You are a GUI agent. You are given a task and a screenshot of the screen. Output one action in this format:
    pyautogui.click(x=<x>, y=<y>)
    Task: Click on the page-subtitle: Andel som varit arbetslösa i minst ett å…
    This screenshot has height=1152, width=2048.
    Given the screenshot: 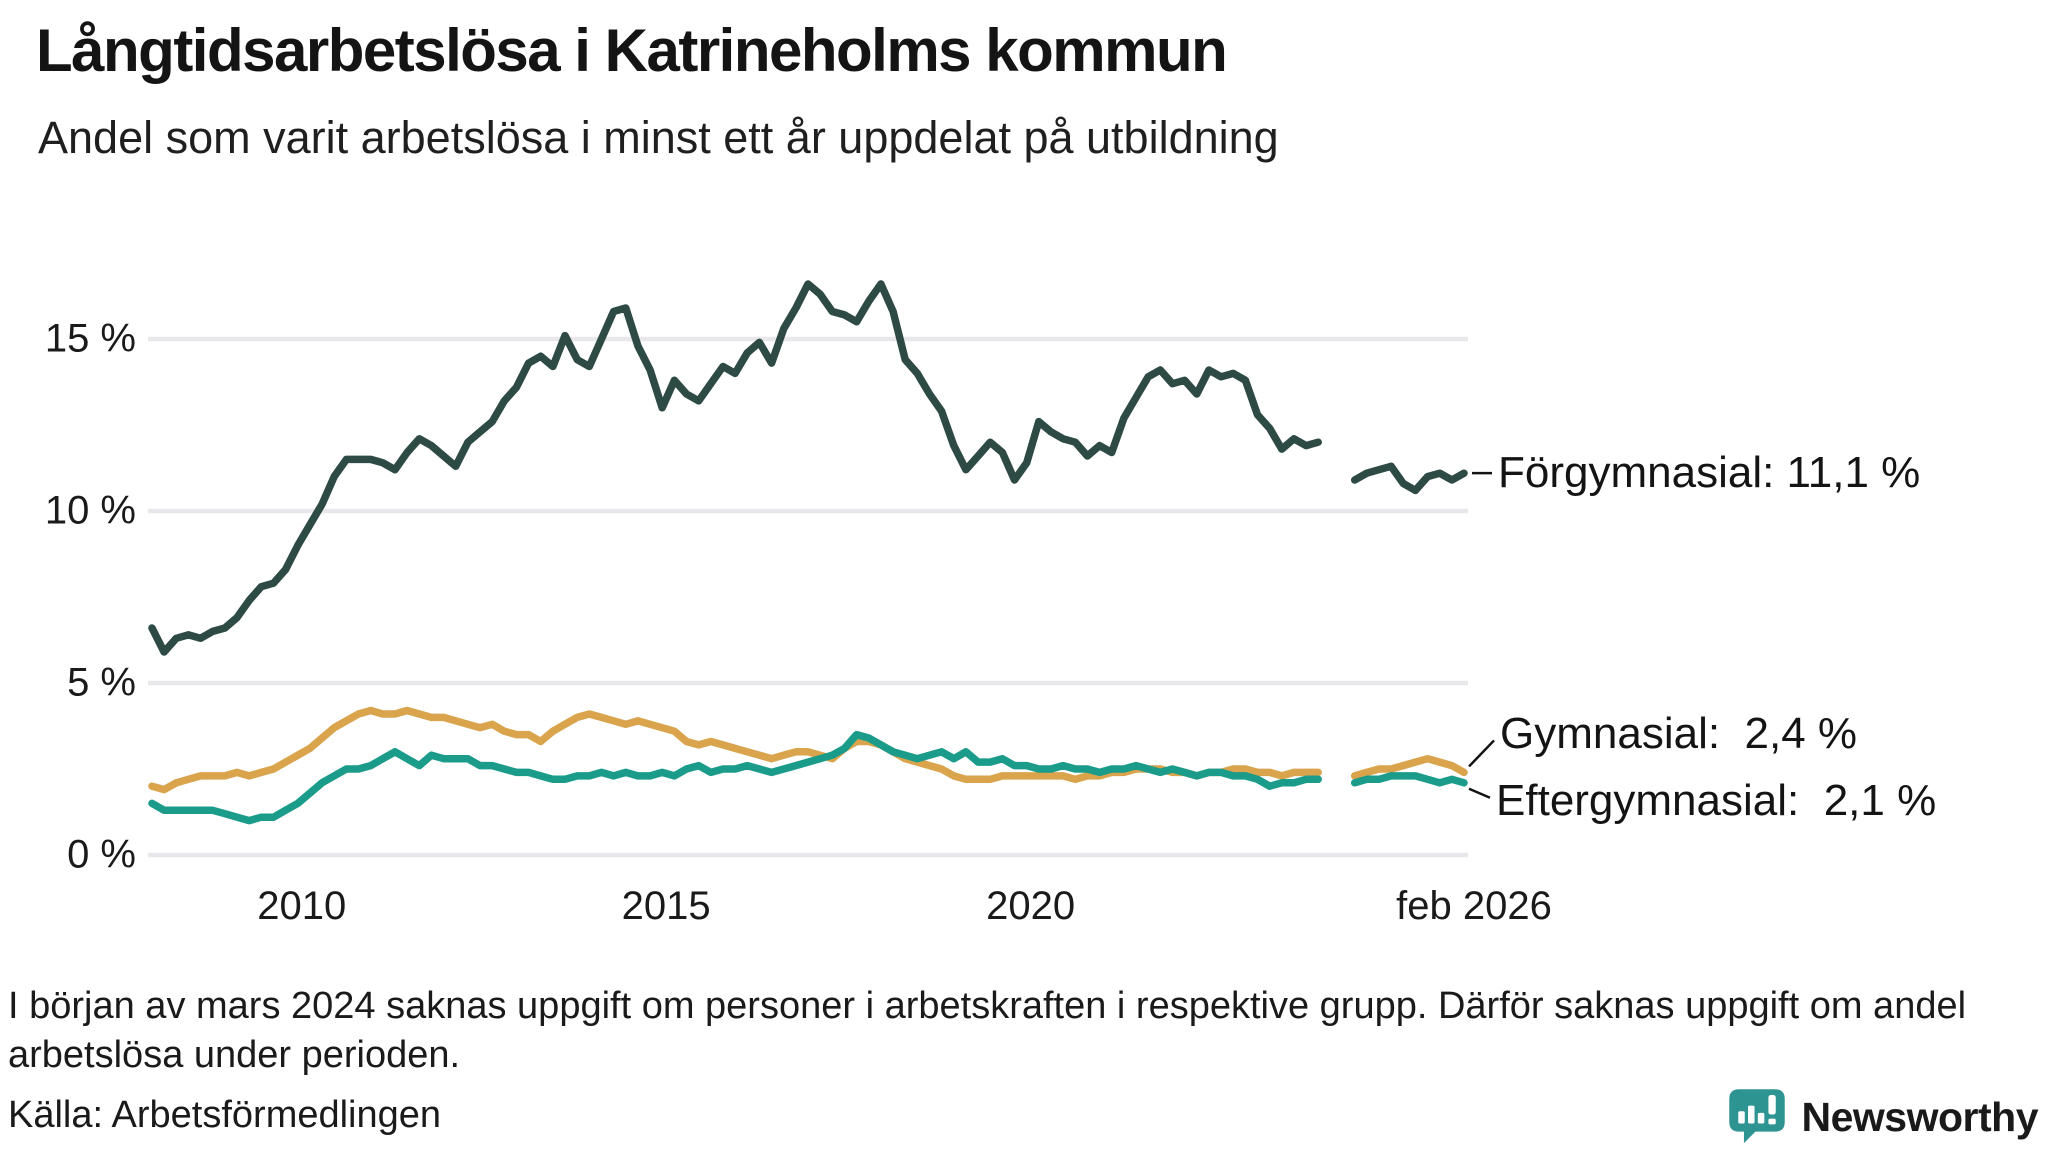 What is the action you would take?
    pyautogui.click(x=658, y=137)
    